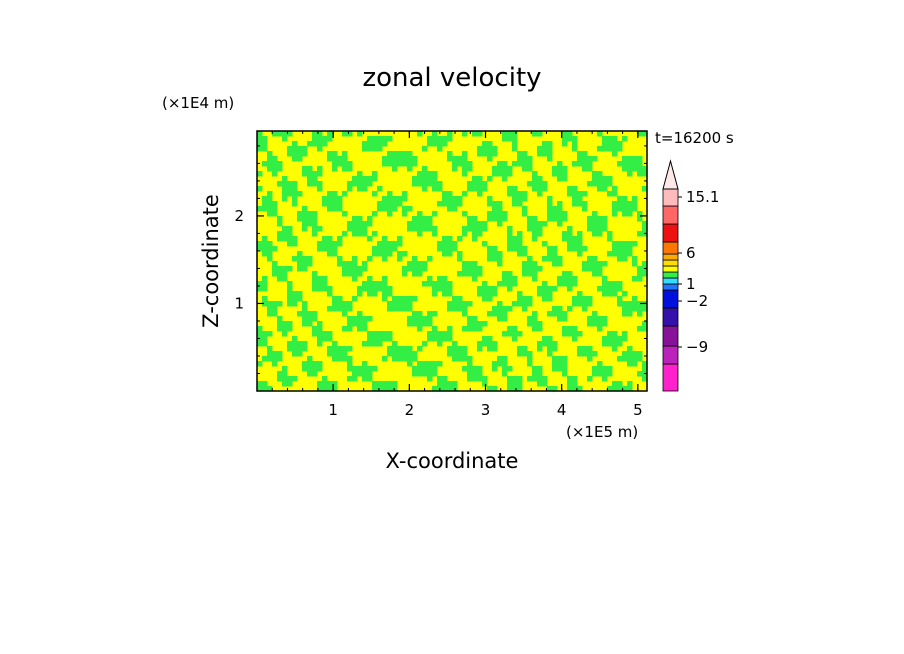 Image resolution: width=904 pixels, height=654 pixels. What do you see at coordinates (691, 253) in the screenshot?
I see `colorbar-label: 6` at bounding box center [691, 253].